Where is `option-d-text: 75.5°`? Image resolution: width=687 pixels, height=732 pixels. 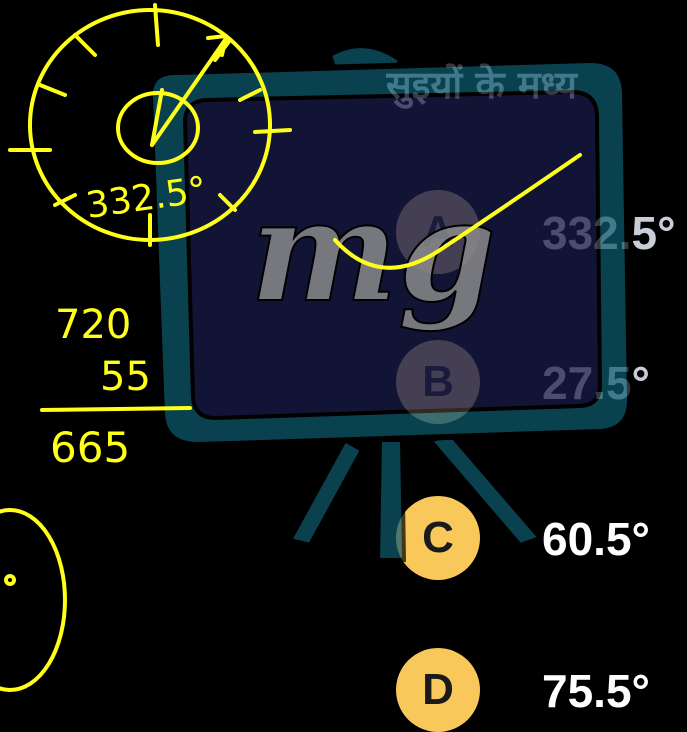
option-d-text: 75.5° is located at coordinates (596, 691).